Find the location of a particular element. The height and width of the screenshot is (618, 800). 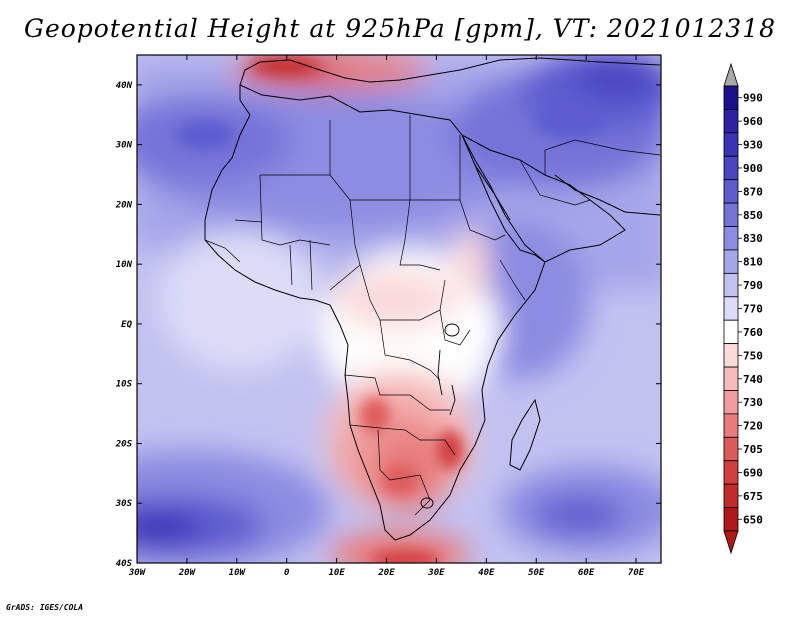

colorbar-label: 790 is located at coordinates (753, 285).